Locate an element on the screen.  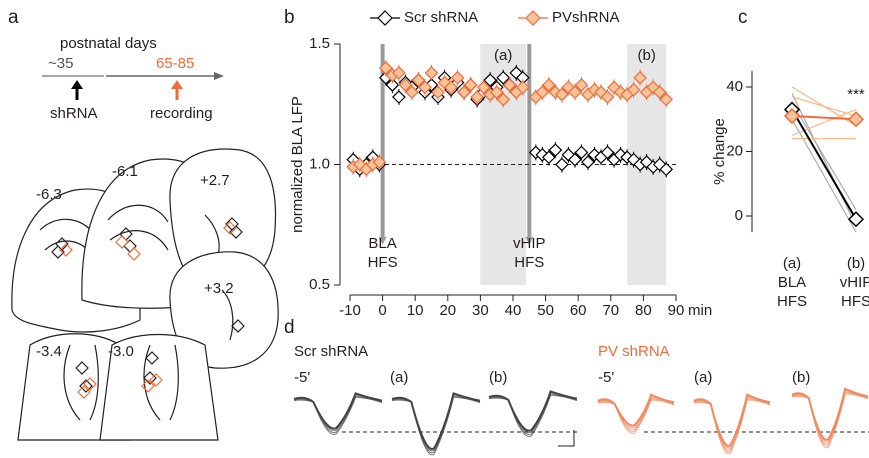
hfs-label: BLA is located at coordinates (382, 243).